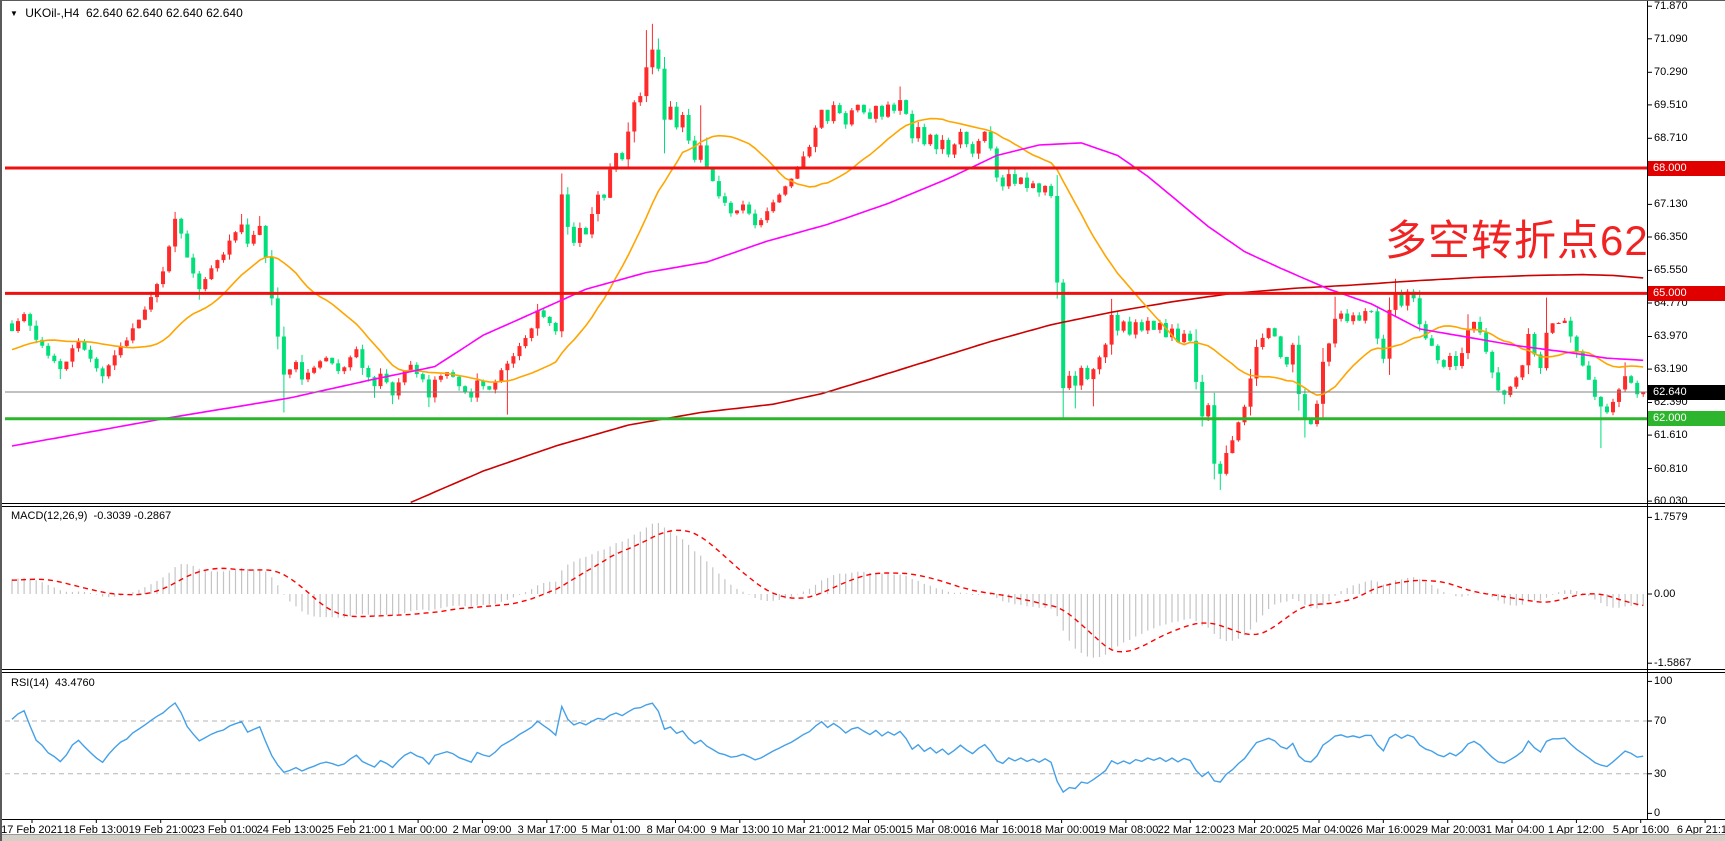 Image resolution: width=1725 pixels, height=841 pixels. I want to click on time-axis-label: 23 Mar 20:00, so click(1255, 830).